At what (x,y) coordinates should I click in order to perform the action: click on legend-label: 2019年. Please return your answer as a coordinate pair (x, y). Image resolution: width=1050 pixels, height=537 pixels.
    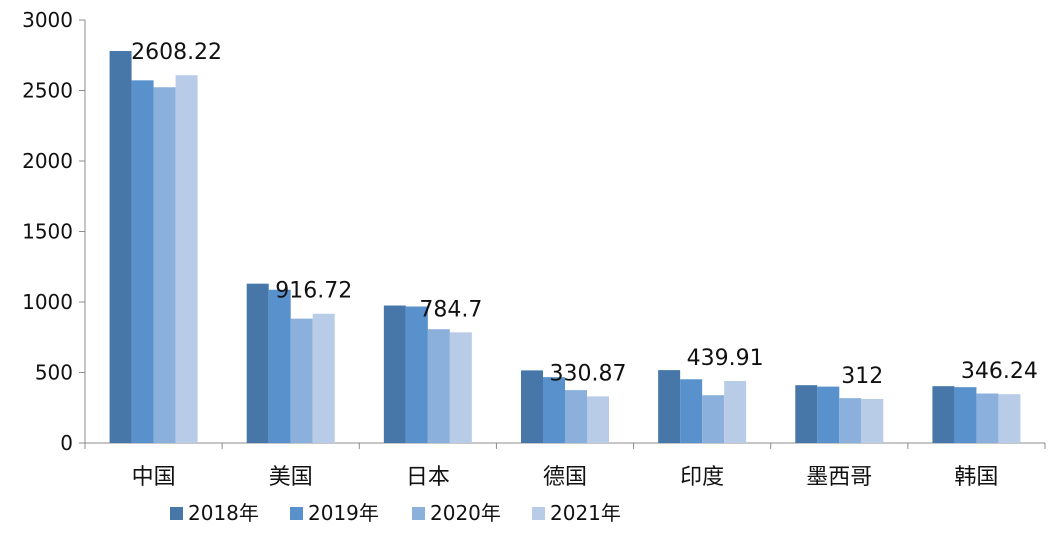
    Looking at the image, I should click on (343, 513).